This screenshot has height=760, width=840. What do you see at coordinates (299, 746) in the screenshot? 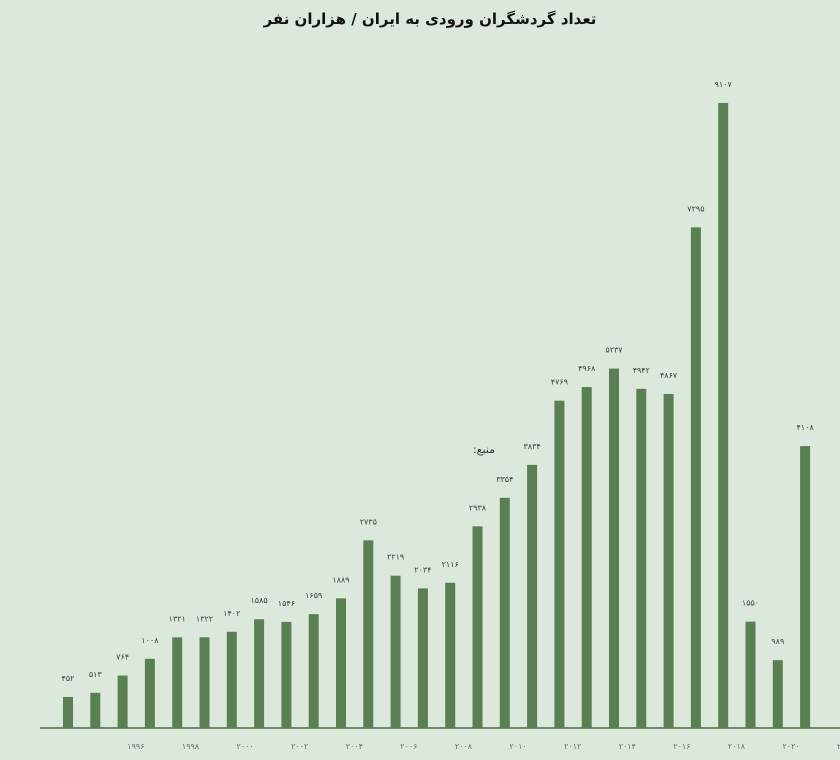
I see `x-tick-label-3: ۲۰۰۲` at bounding box center [299, 746].